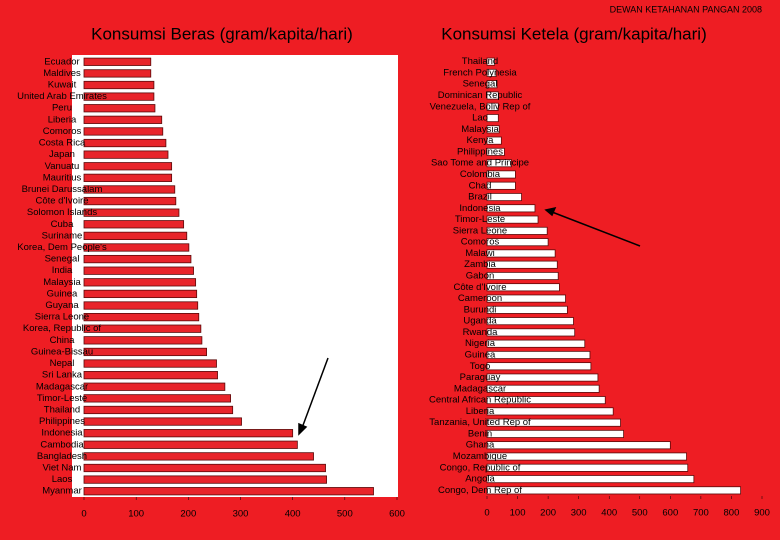  What do you see at coordinates (480, 95) in the screenshot?
I see `category-label: Dominican Republic` at bounding box center [480, 95].